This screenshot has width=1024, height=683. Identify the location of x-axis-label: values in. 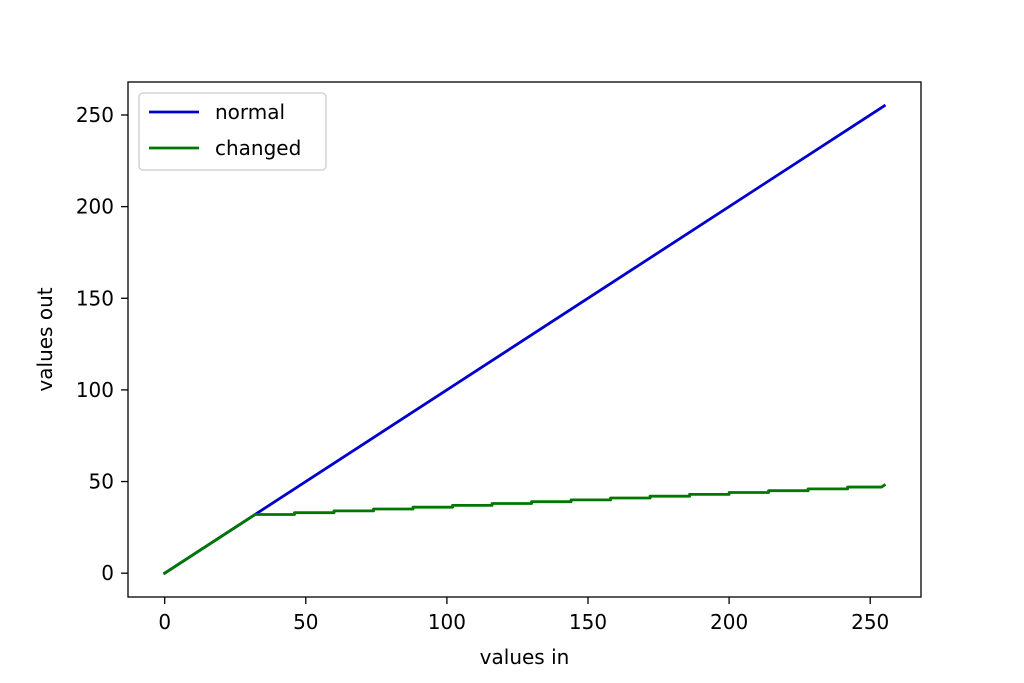
(525, 657).